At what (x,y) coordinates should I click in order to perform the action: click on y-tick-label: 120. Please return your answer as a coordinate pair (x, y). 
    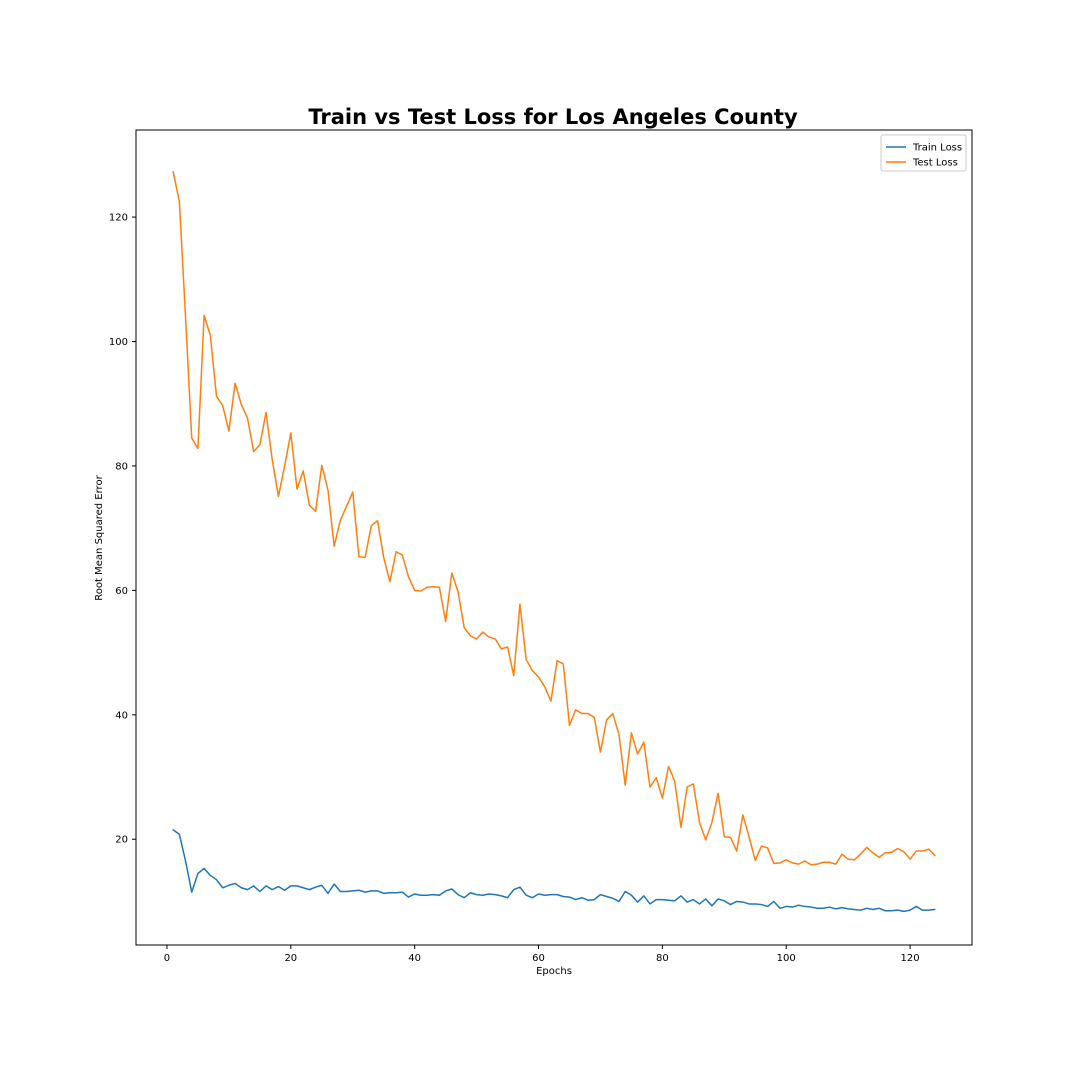
    Looking at the image, I should click on (118, 218).